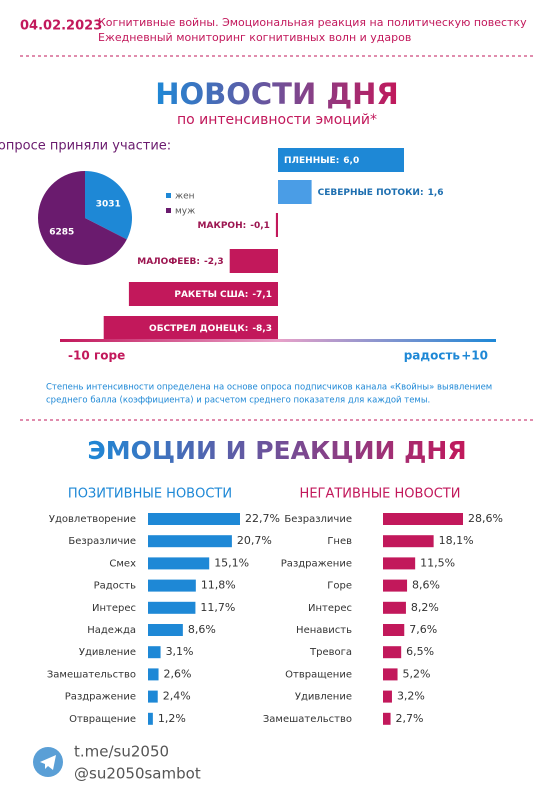 The image size is (554, 800). What do you see at coordinates (150, 494) in the screenshot?
I see `panel-title: ПОЗИТИВНЫЕ НОВОСТИ` at bounding box center [150, 494].